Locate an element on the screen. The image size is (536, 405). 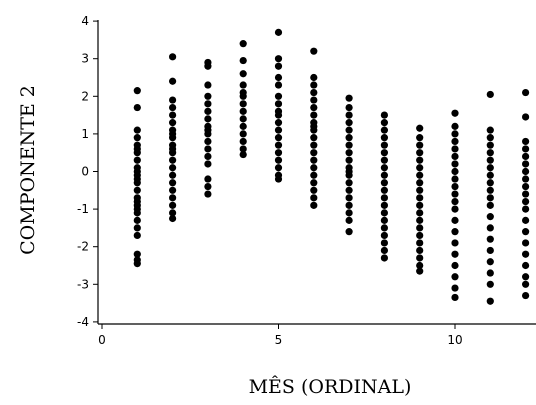
y-tick-label: 3 is located at coordinates (85, 59).